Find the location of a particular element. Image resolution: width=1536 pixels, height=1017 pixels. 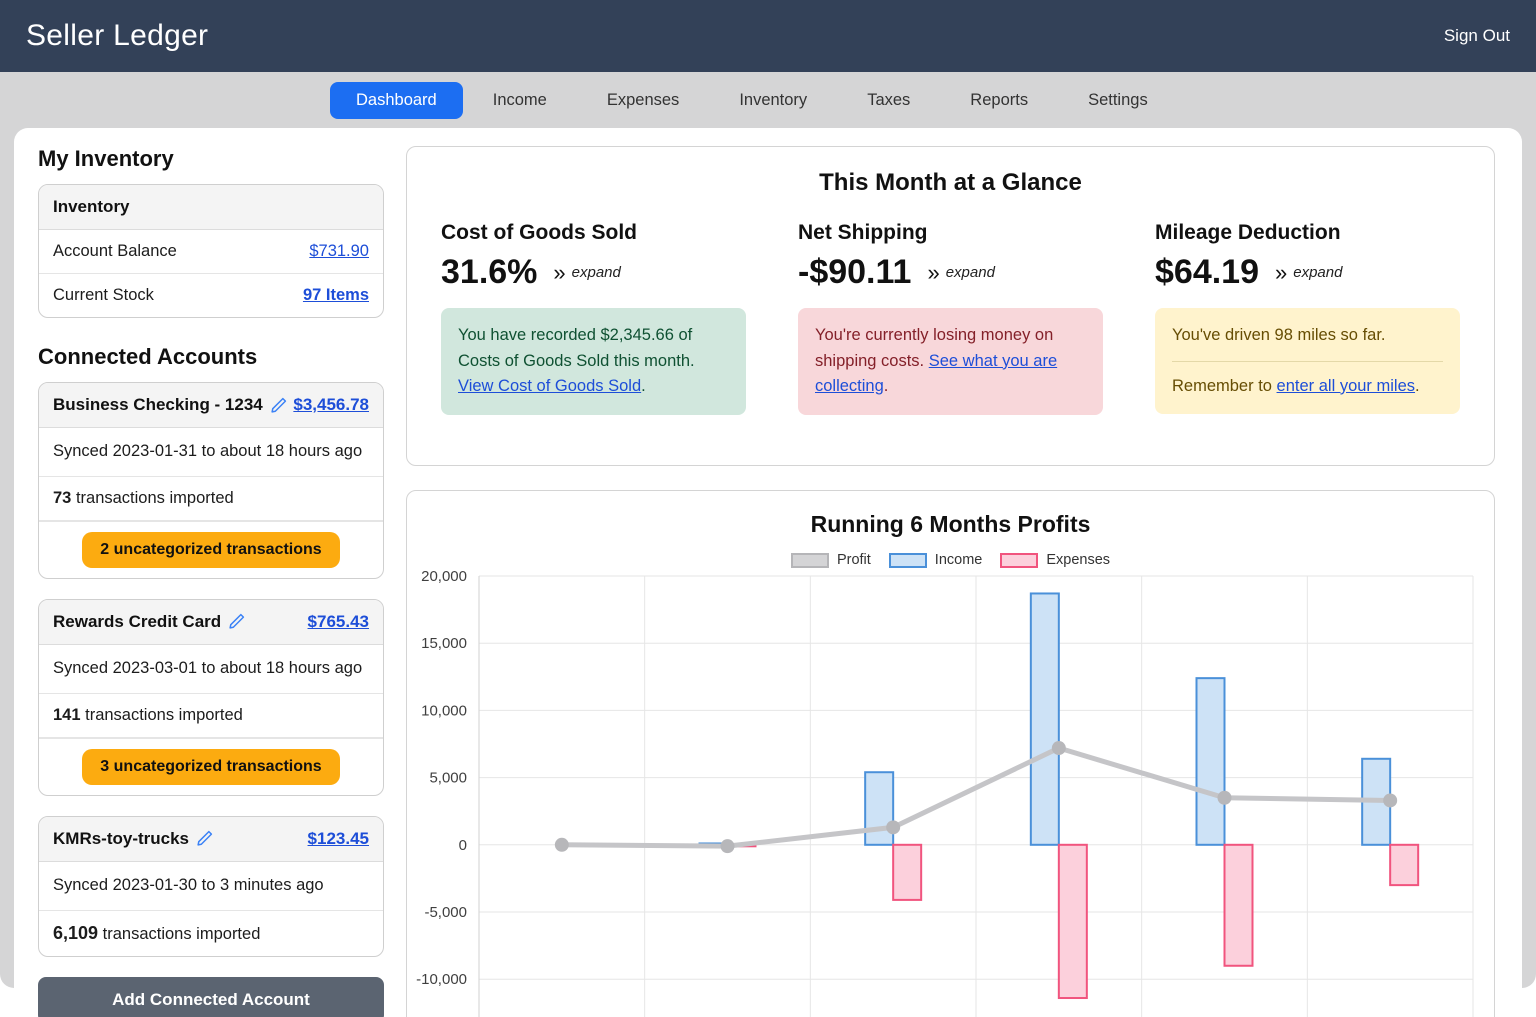

svg-text: 20,000 is located at coordinates (444, 576).